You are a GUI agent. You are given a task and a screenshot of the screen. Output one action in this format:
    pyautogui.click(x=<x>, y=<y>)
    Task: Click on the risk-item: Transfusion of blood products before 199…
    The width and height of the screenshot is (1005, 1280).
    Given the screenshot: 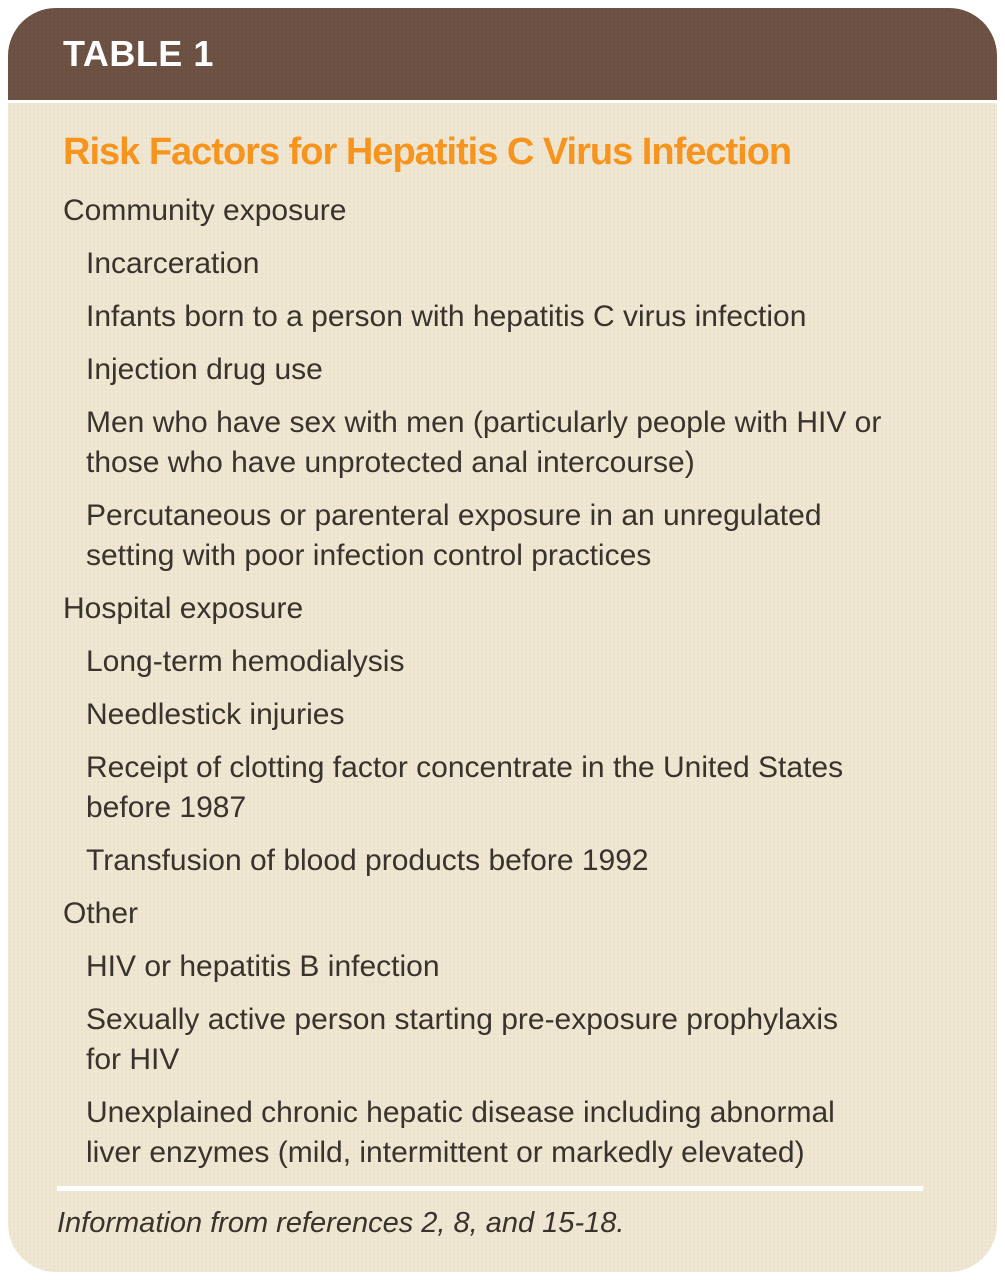 What is the action you would take?
    pyautogui.click(x=367, y=860)
    